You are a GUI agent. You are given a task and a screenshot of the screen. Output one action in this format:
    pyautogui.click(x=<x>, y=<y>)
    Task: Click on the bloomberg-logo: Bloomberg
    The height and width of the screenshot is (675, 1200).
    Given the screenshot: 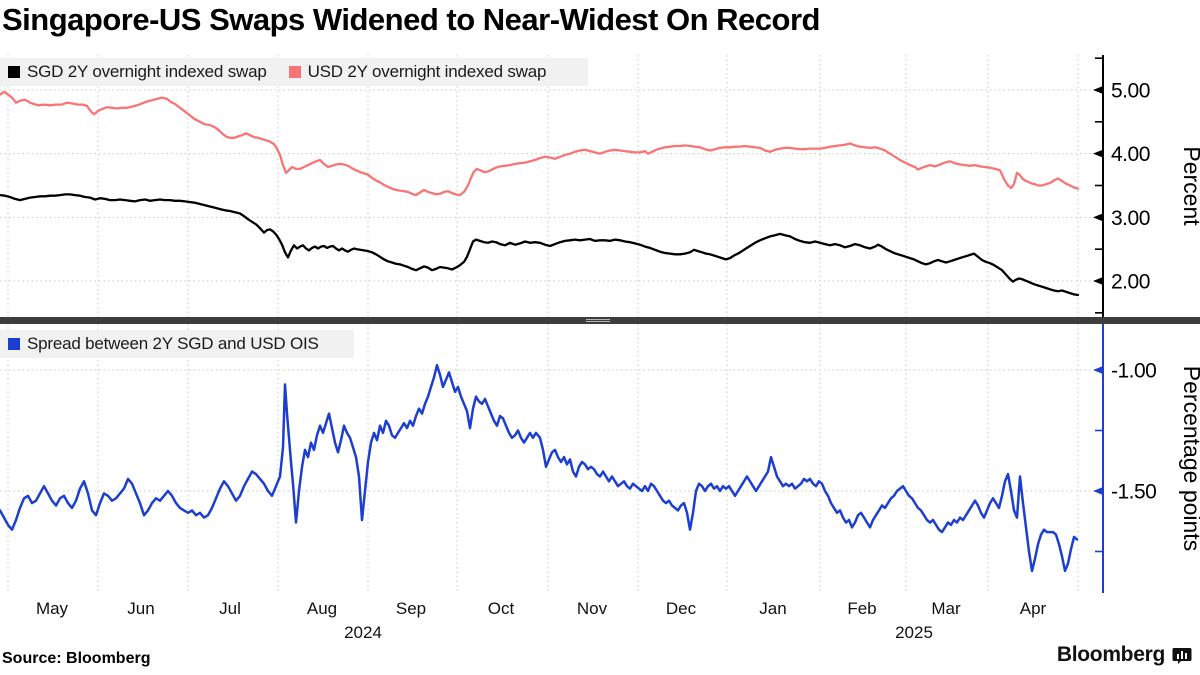 What is the action you would take?
    pyautogui.click(x=1124, y=655)
    